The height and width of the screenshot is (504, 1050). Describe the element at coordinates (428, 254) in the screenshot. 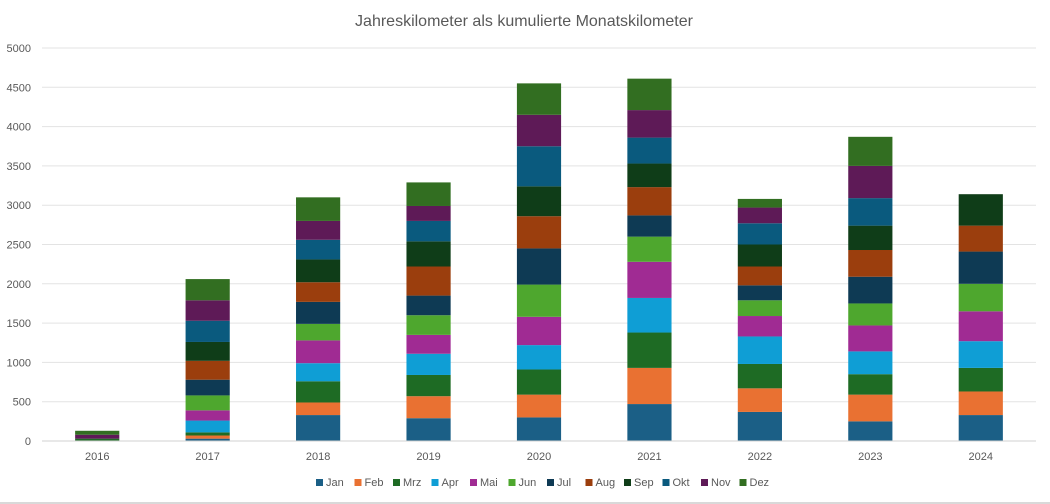

I see `bar-segment-sep-2019` at that location.